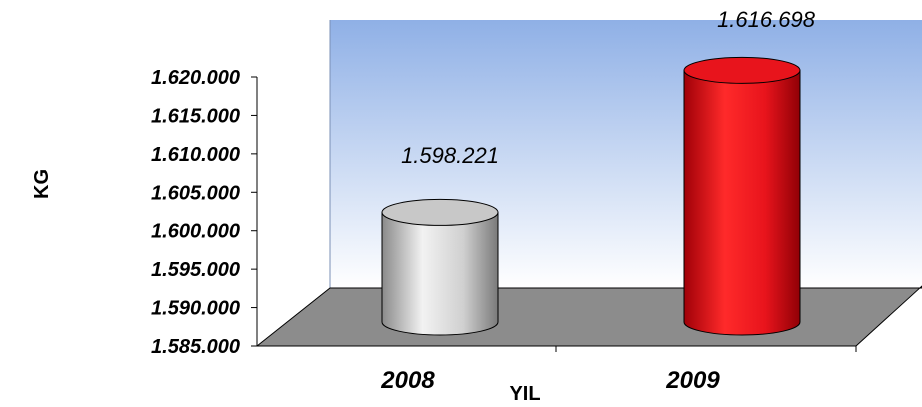 The image size is (922, 407). What do you see at coordinates (195, 270) in the screenshot?
I see `y-tick-label: 1.595.000` at bounding box center [195, 270].